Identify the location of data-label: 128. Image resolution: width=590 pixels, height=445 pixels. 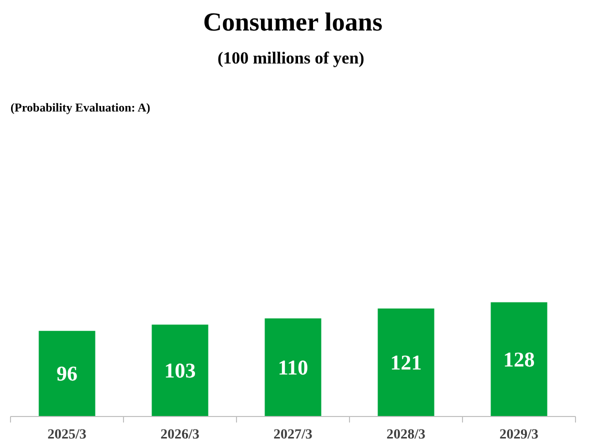
(519, 359).